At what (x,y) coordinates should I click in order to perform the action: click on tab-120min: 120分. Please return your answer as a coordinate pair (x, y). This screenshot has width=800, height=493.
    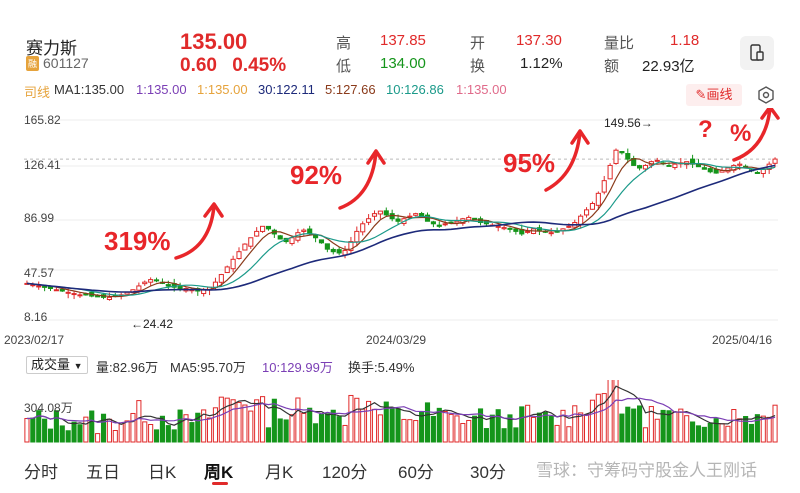
    Looking at the image, I should click on (345, 472).